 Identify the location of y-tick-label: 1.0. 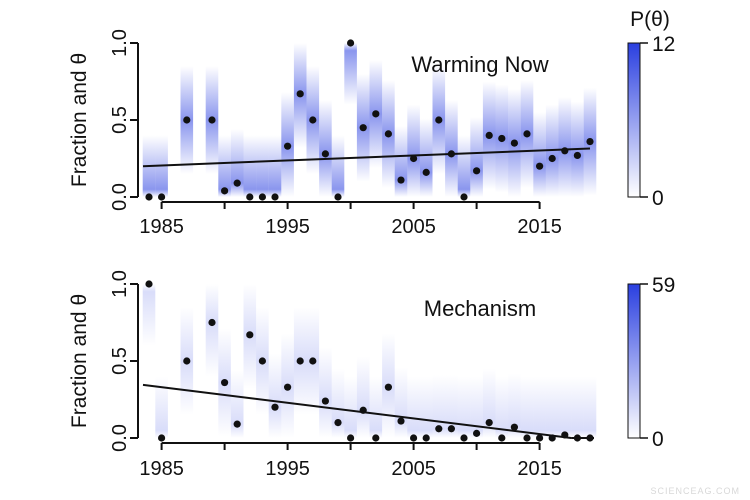
(120, 43).